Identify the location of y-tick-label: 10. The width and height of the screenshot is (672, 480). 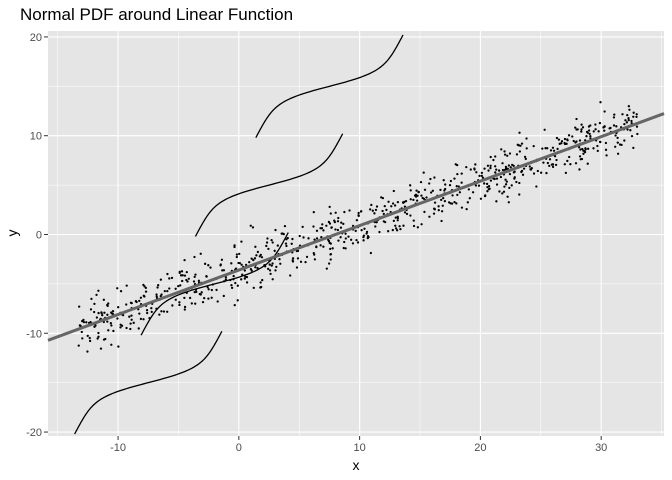
(36, 137).